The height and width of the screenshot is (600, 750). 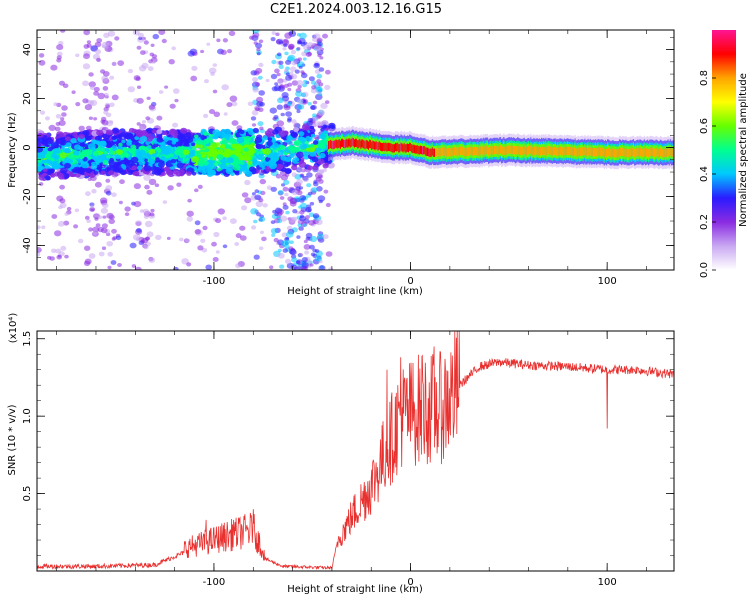 What do you see at coordinates (704, 78) in the screenshot?
I see `colorbar-tick-label: 0.8` at bounding box center [704, 78].